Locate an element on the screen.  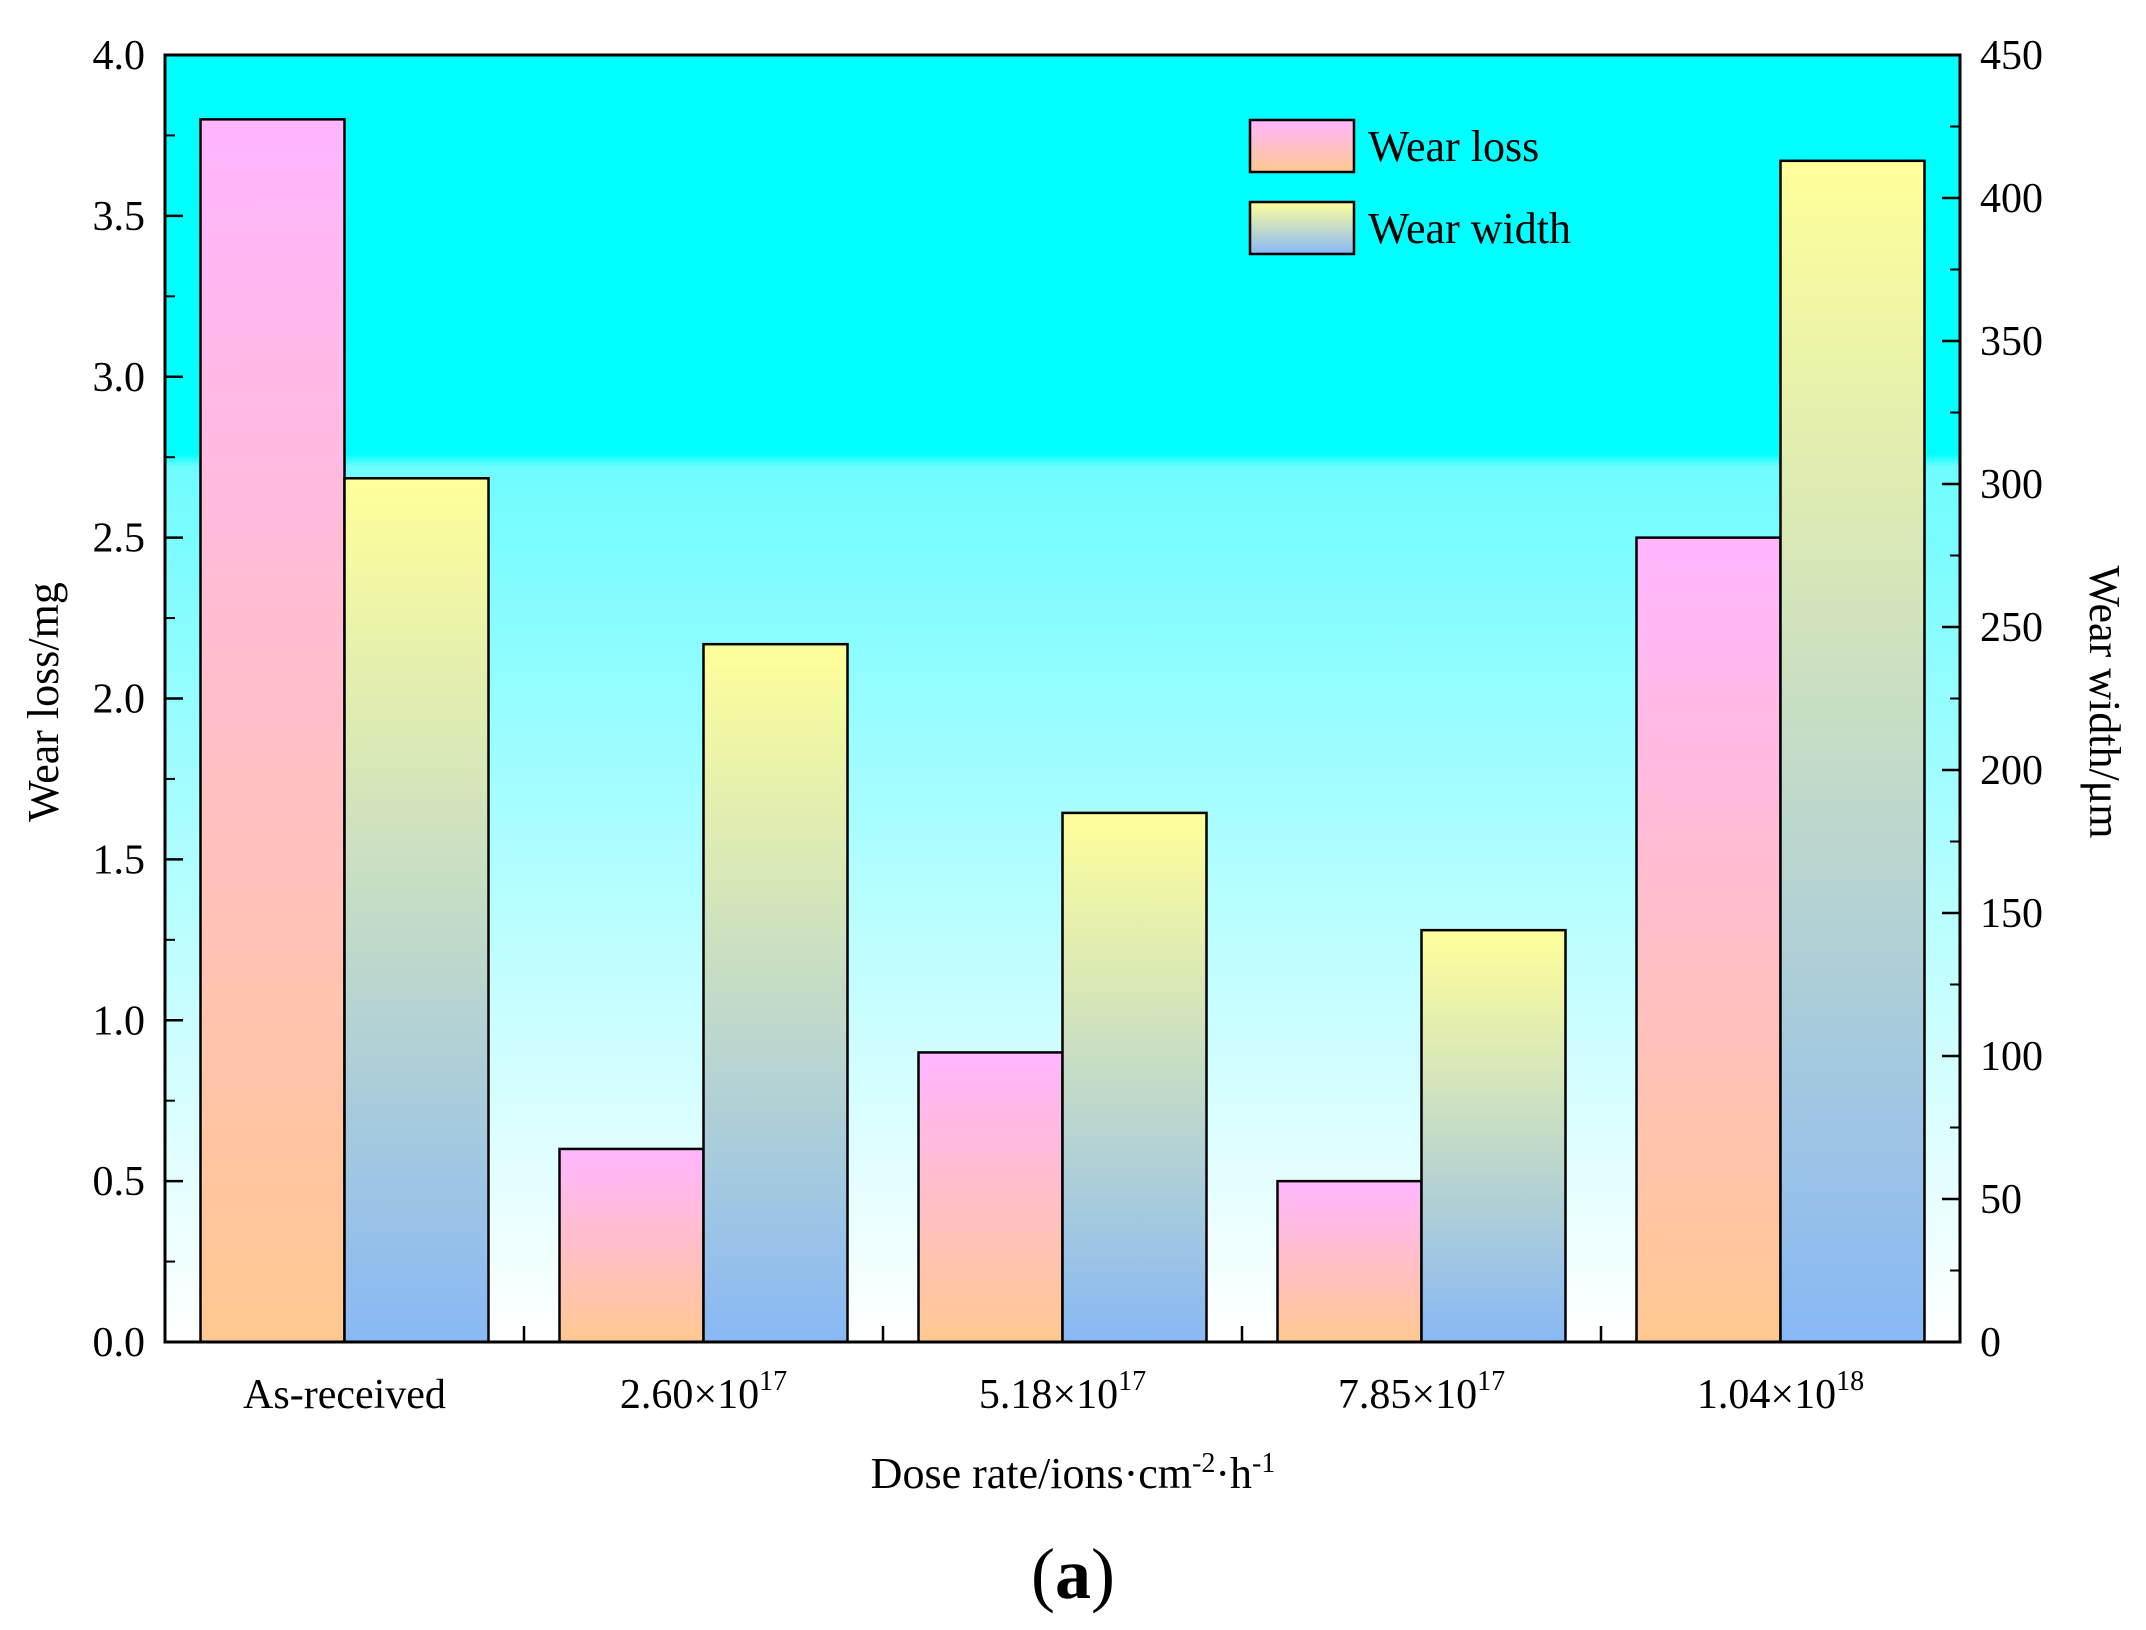
y-tick-label: 4.0 is located at coordinates (119, 56).